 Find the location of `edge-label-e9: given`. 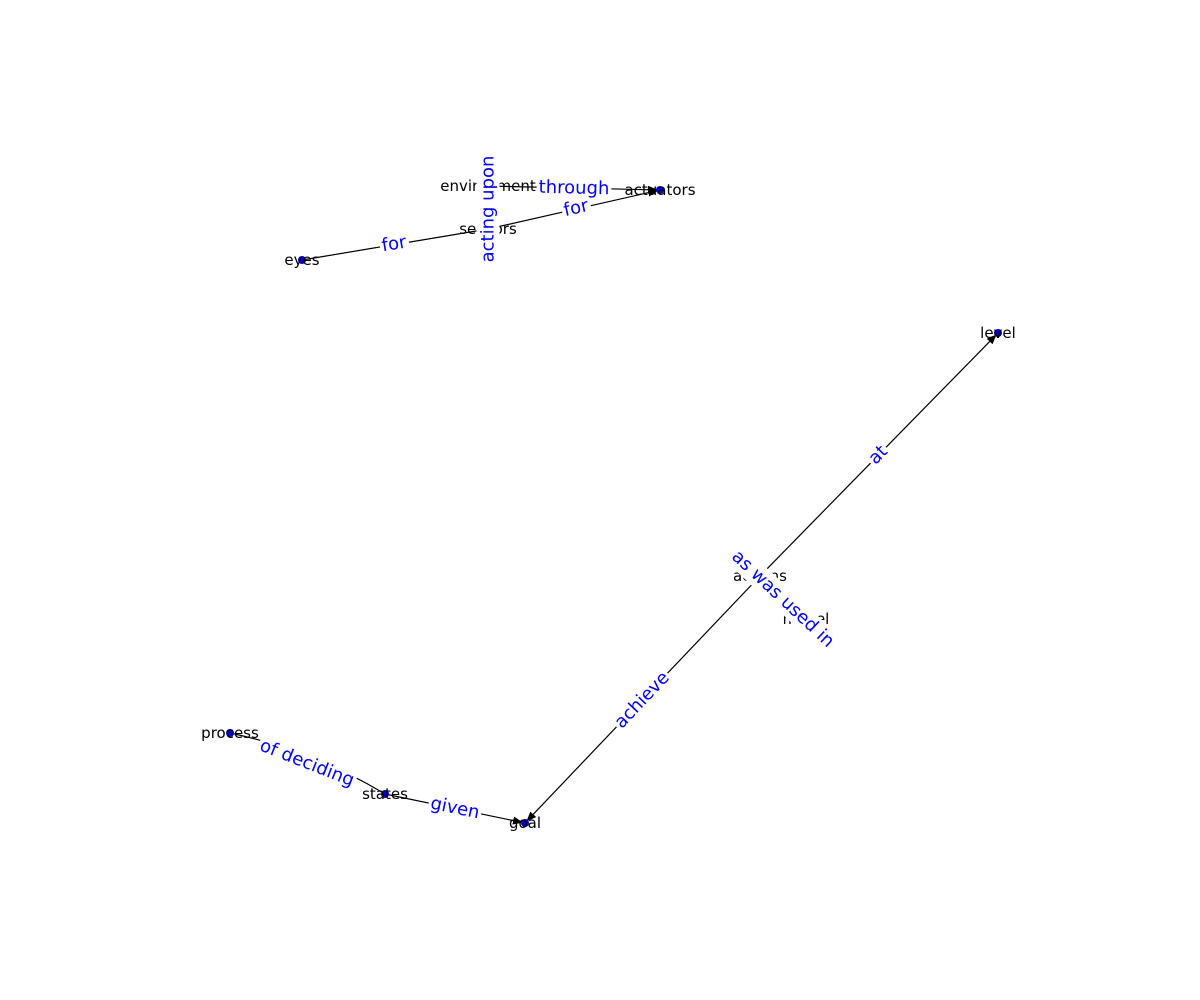

edge-label-e9: given is located at coordinates (455, 808).